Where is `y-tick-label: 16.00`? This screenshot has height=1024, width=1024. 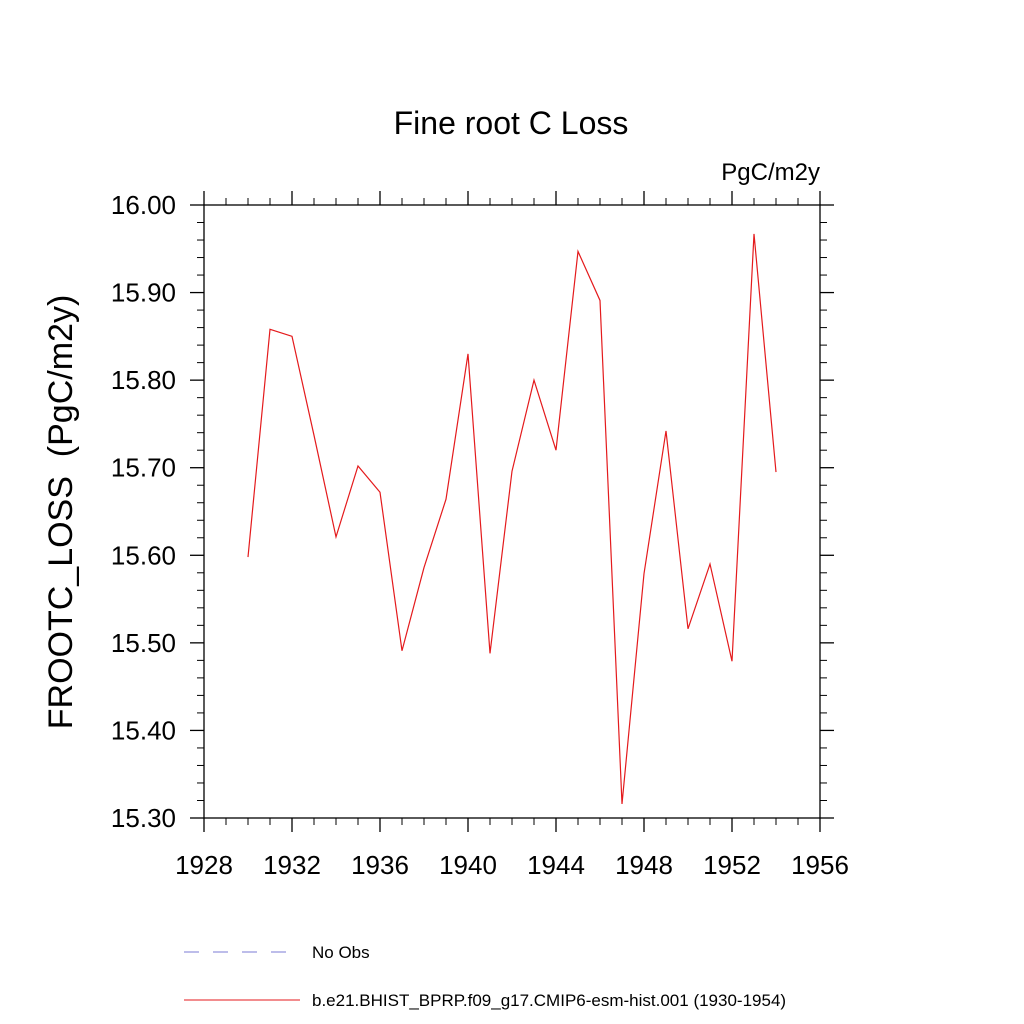 y-tick-label: 16.00 is located at coordinates (143, 205).